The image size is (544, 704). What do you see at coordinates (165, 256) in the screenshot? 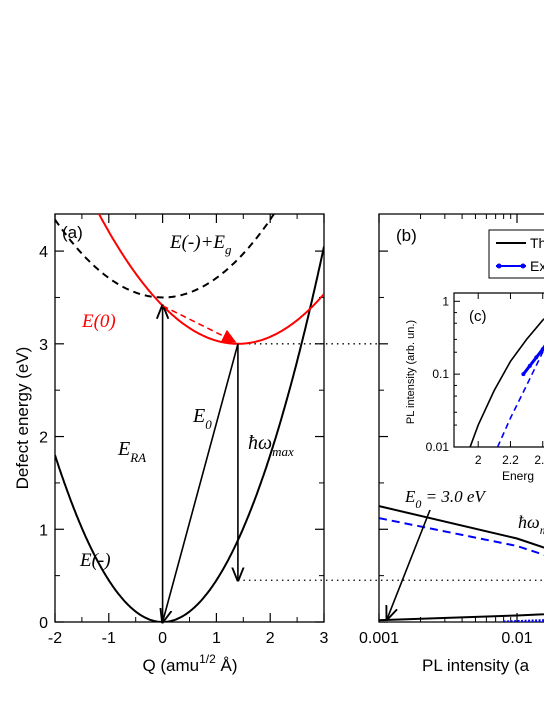
I see `curve-e-eg` at bounding box center [165, 256].